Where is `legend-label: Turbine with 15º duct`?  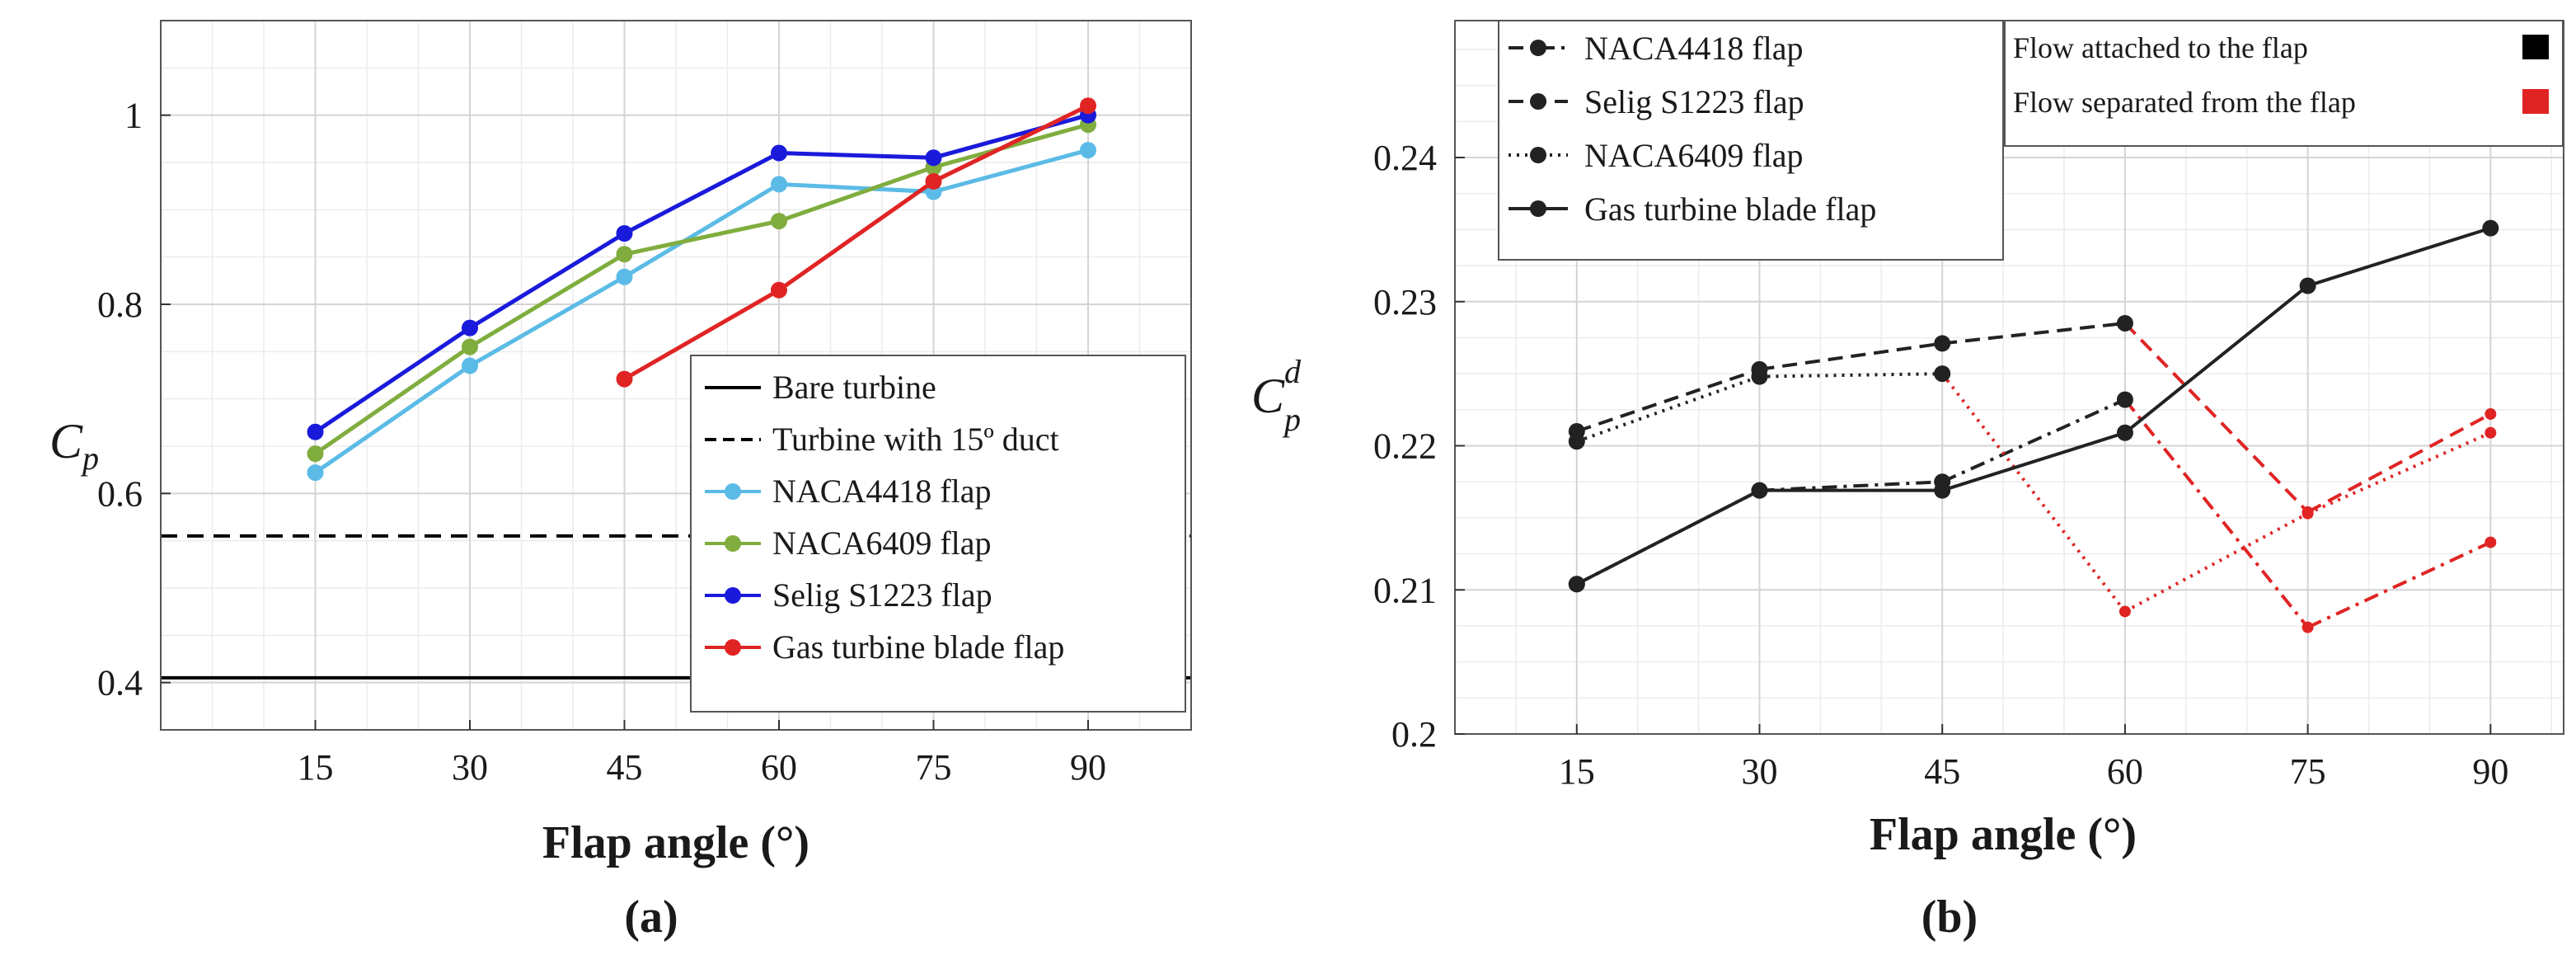 legend-label: Turbine with 15º duct is located at coordinates (916, 440).